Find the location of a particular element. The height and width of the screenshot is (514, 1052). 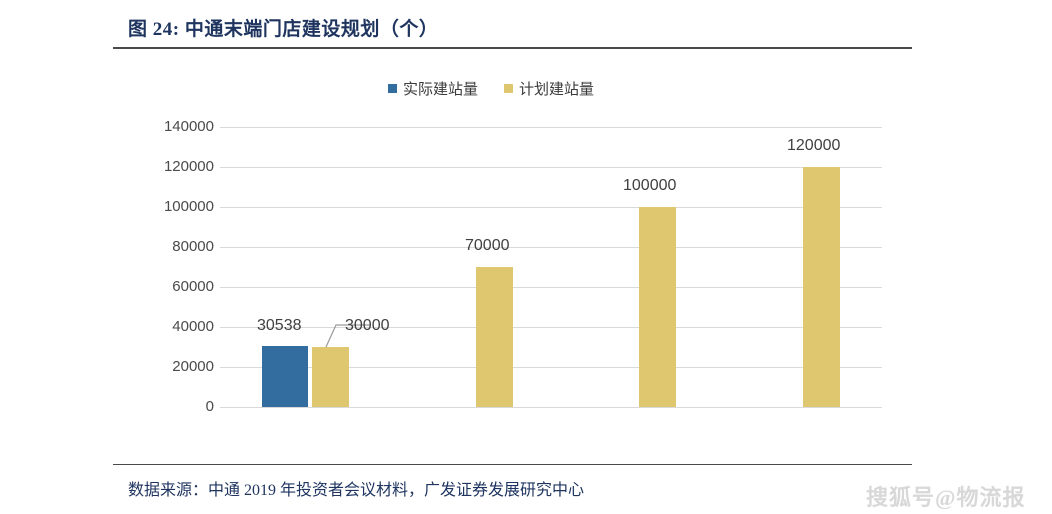

bar-plan-2022 is located at coordinates (821, 287).